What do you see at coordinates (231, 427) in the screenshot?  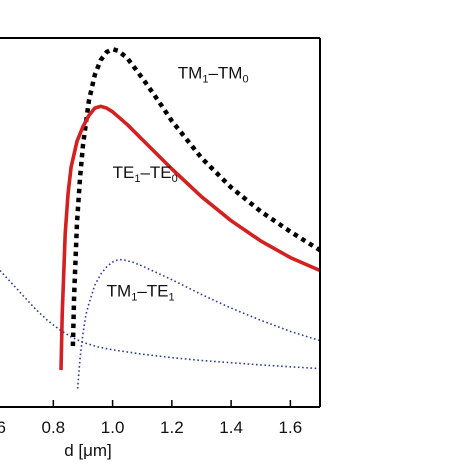 I see `x-tick-label: 1.4` at bounding box center [231, 427].